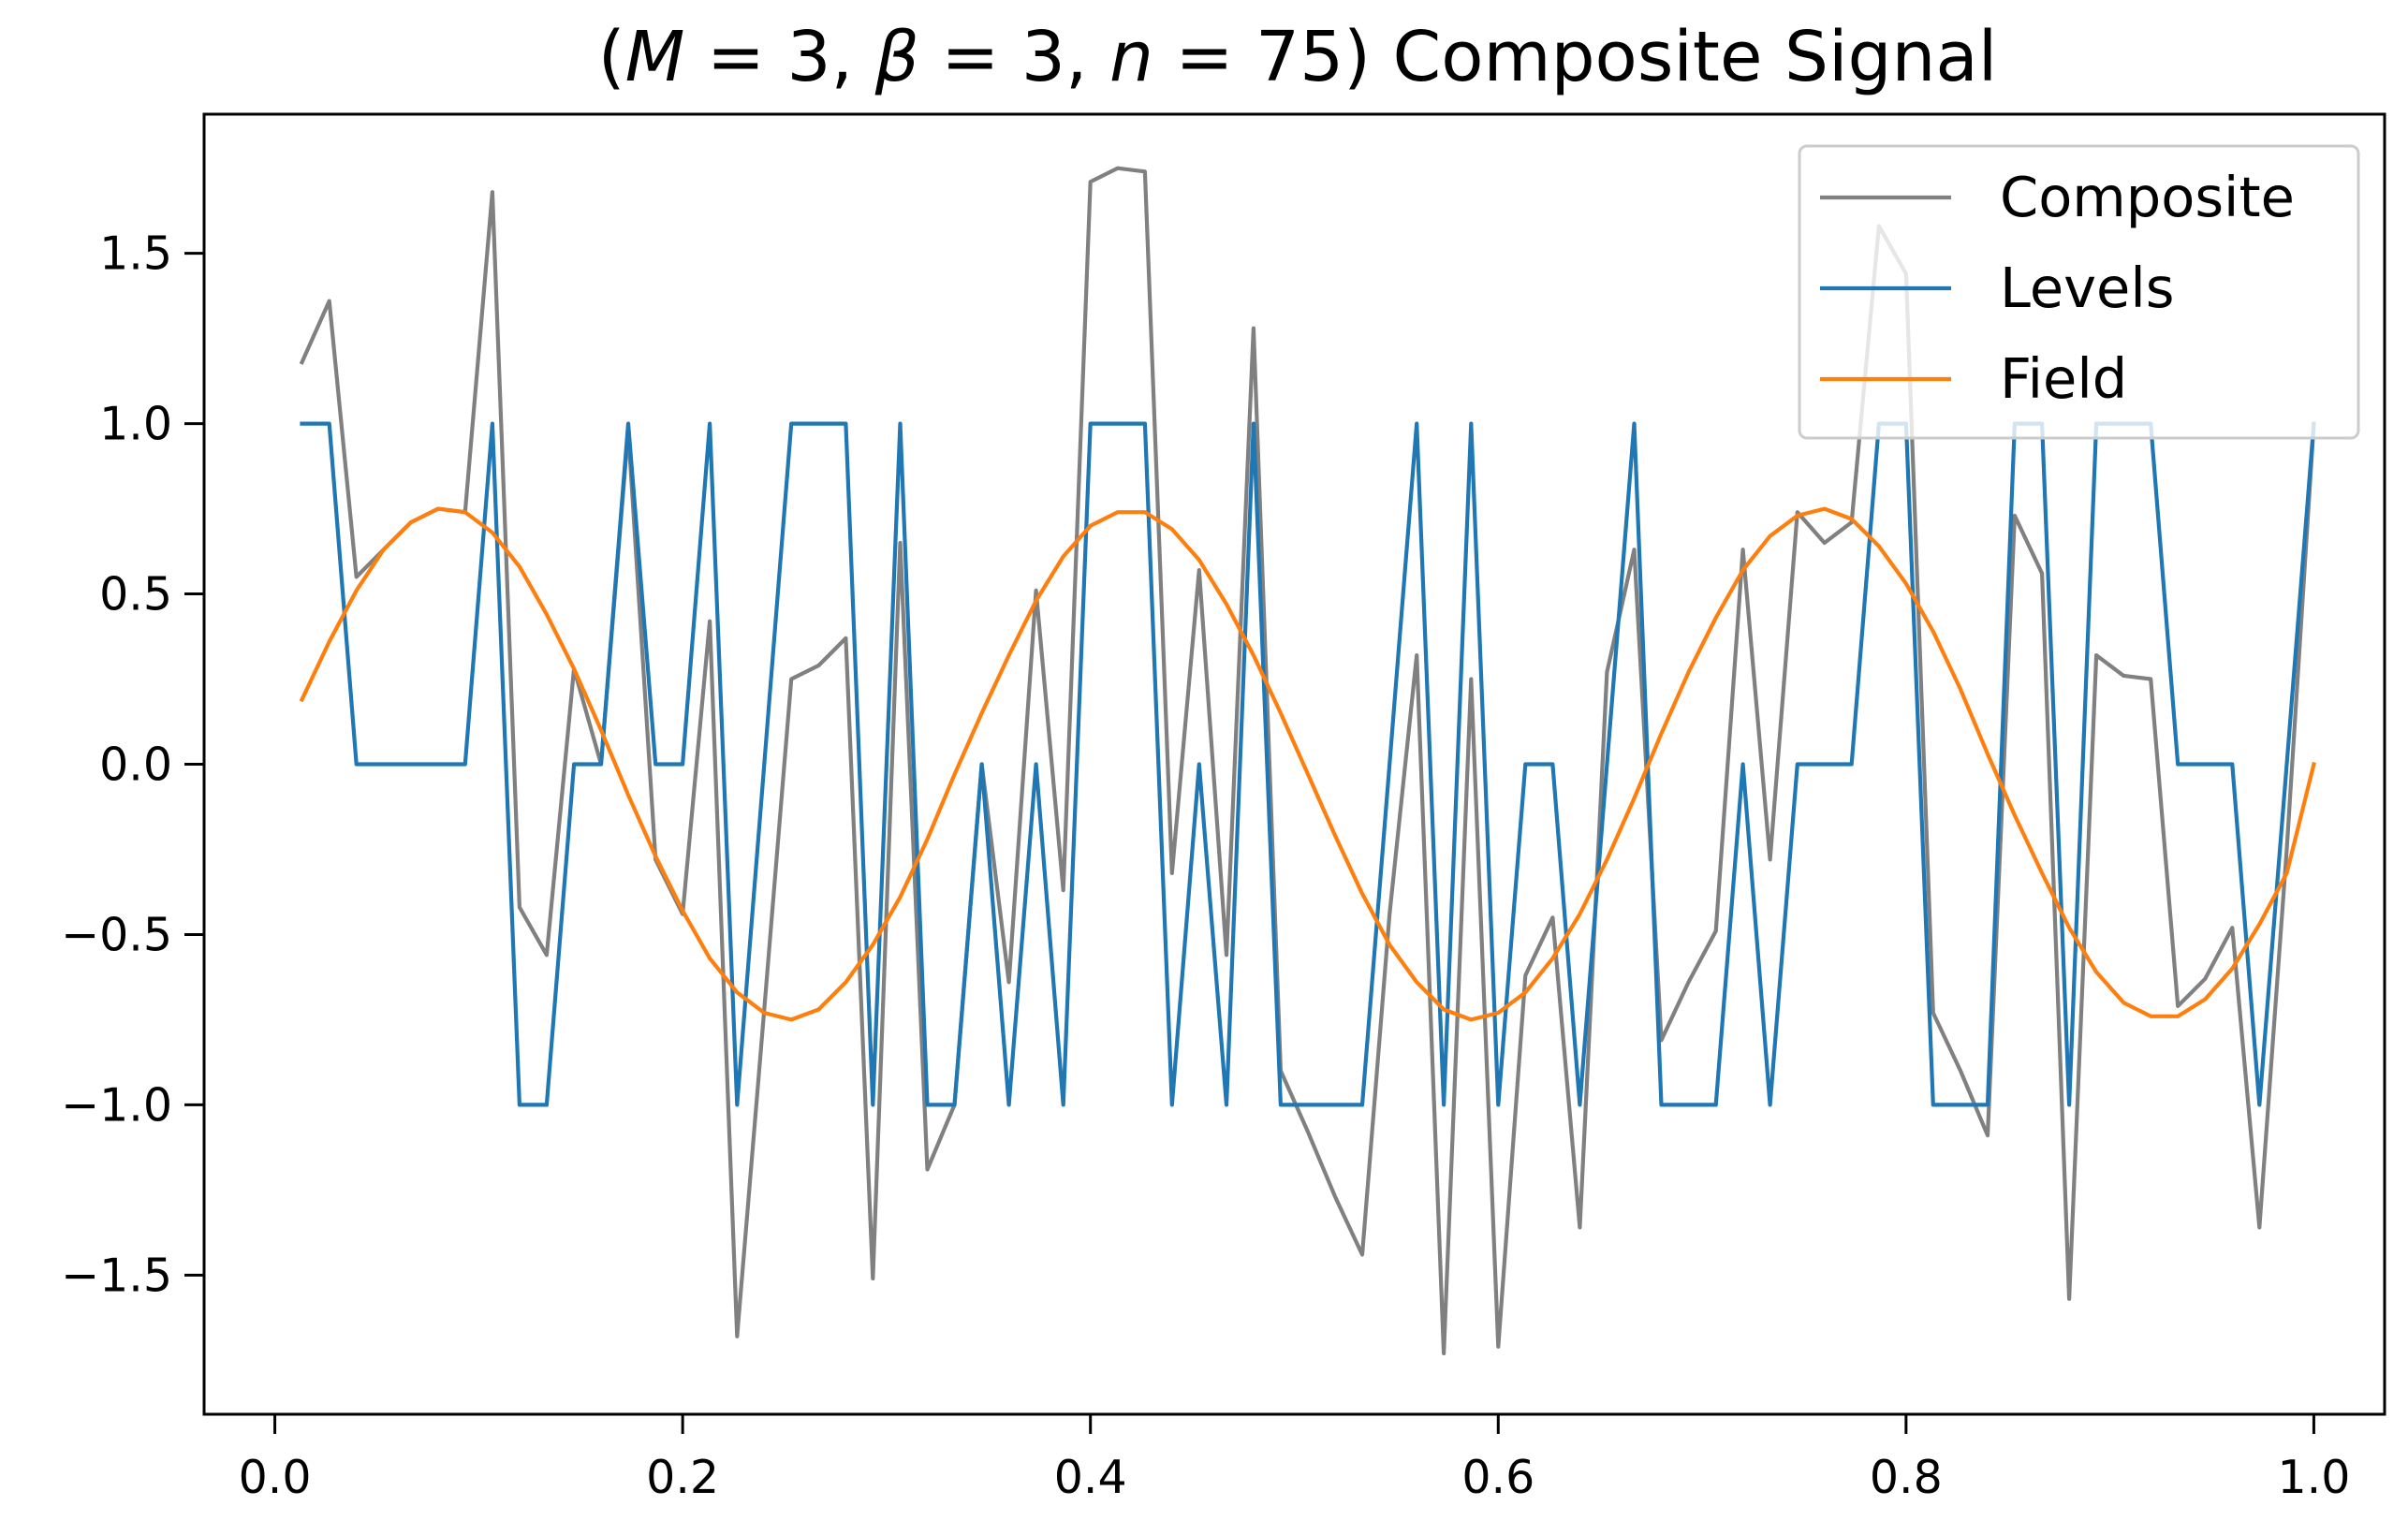 This screenshot has width=2408, height=1535. I want to click on title-eq3: = 75), so click(1273, 57).